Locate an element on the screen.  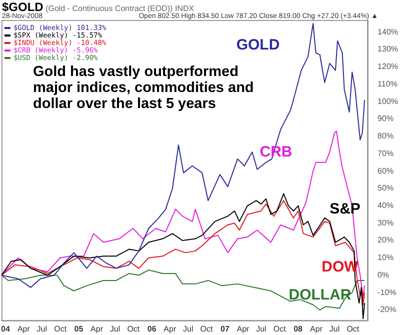
y-tick-label: 90% is located at coordinates (386, 119).